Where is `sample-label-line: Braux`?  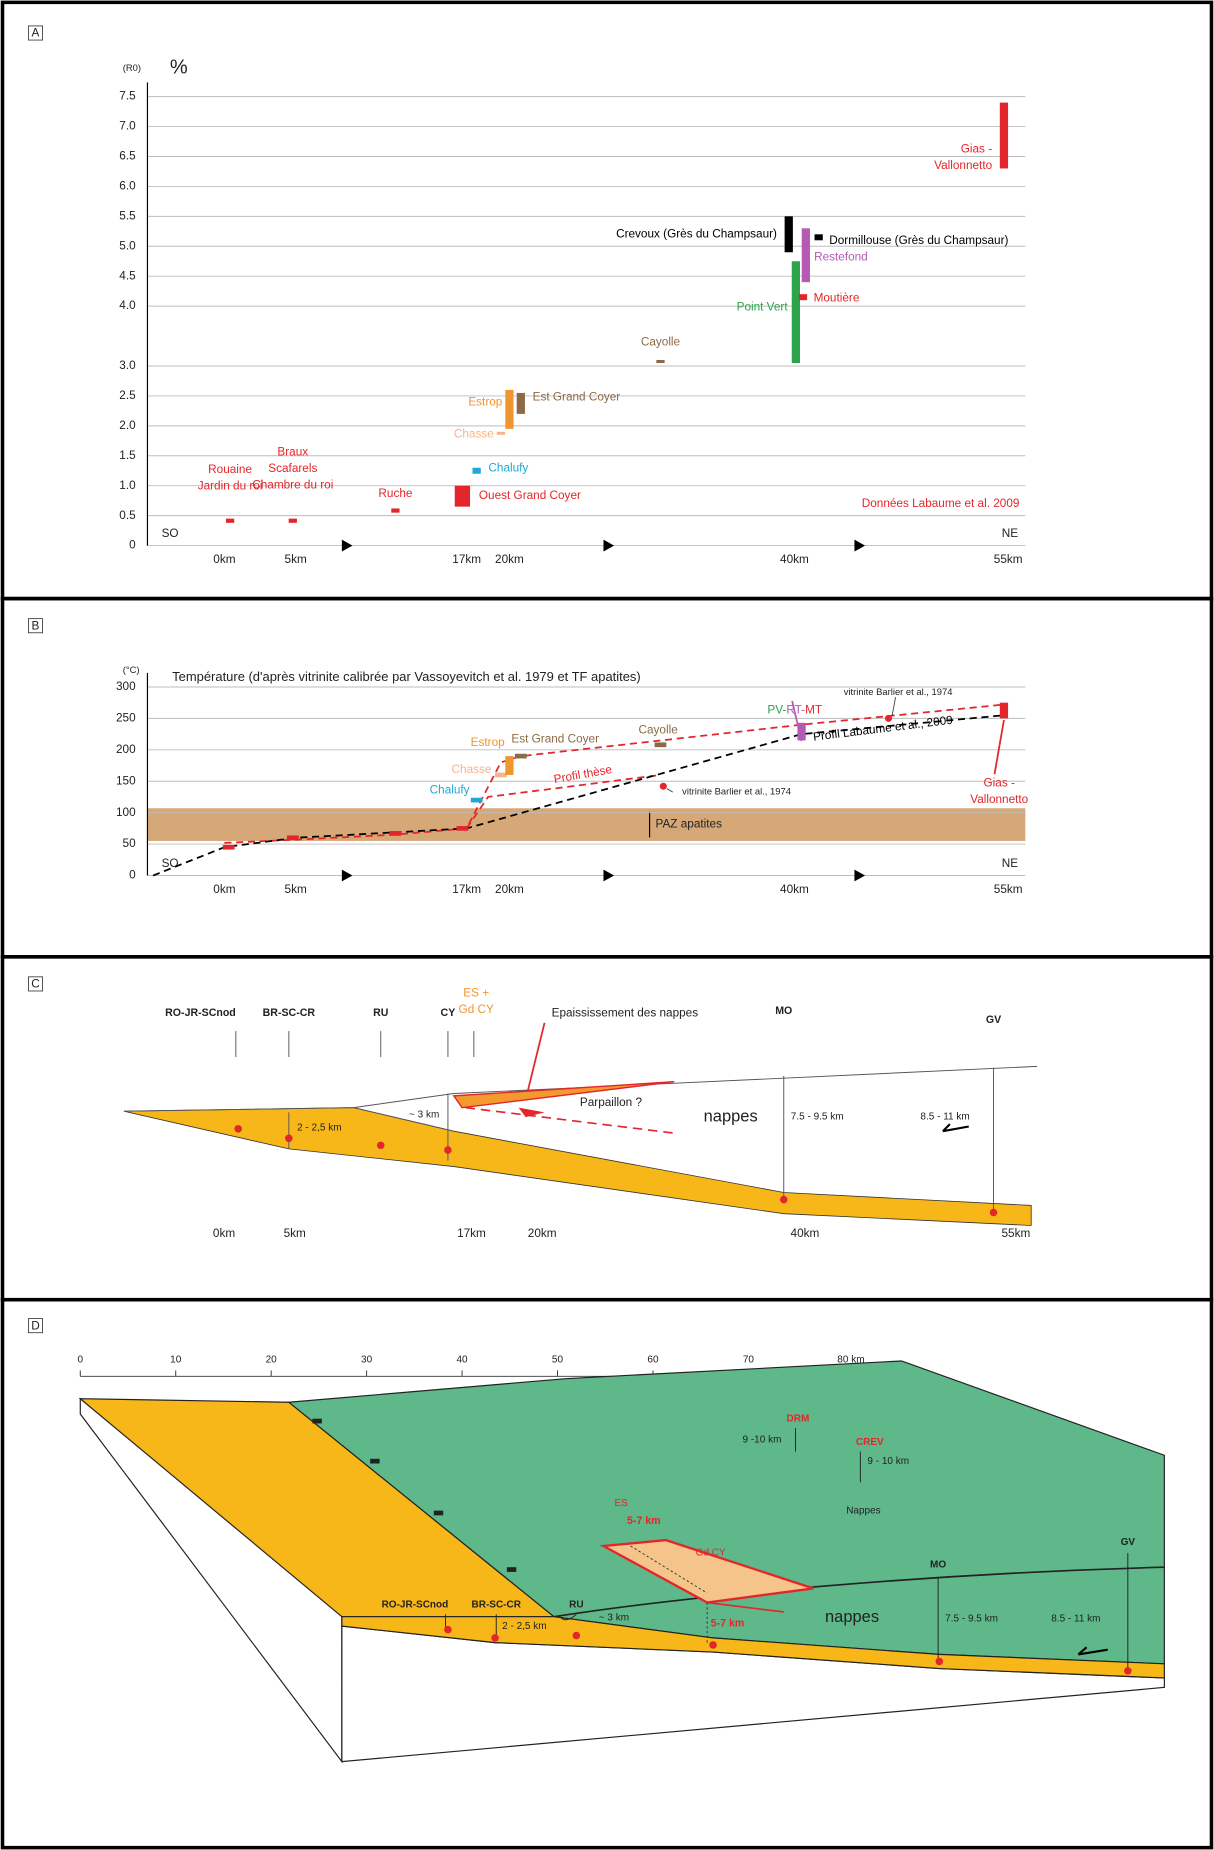
sample-label-line: Braux is located at coordinates (292, 451).